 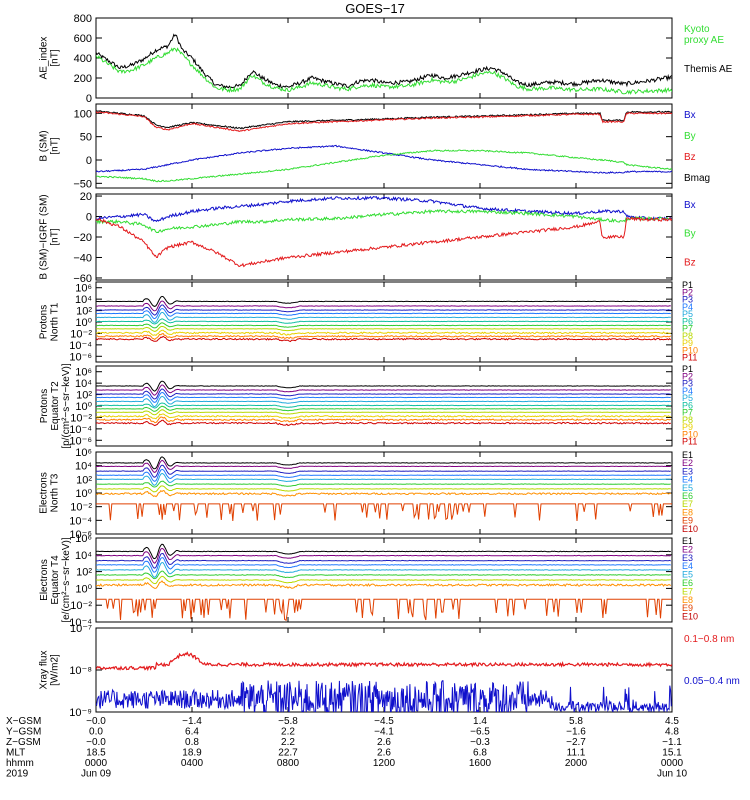 I want to click on legend-0-05-0-4-nm: 0.05−0.4 nm, so click(x=712, y=681).